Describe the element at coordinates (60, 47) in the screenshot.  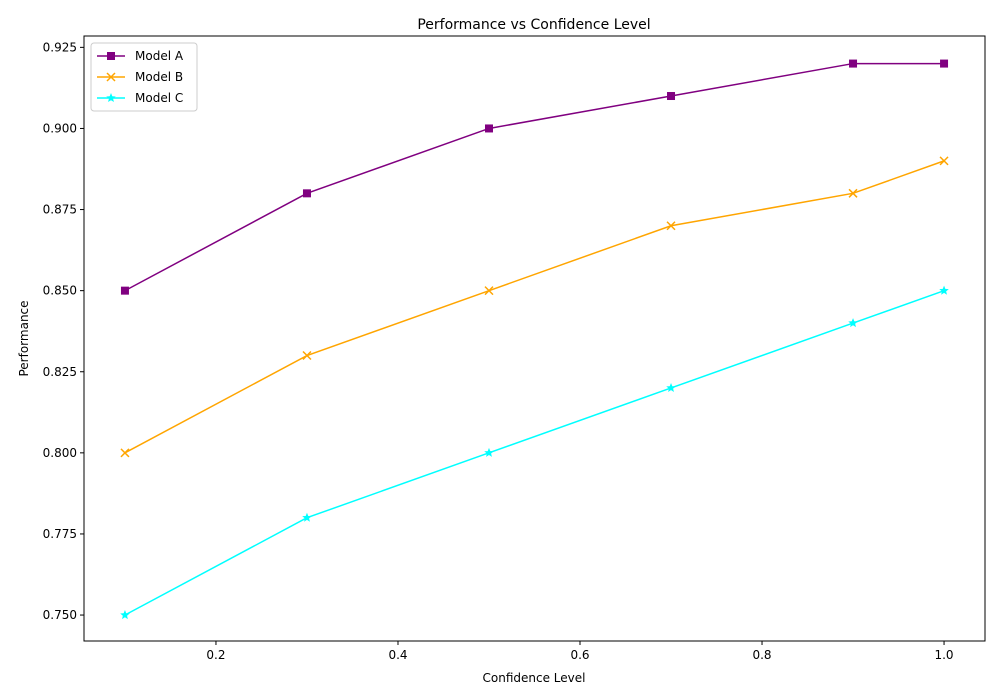
I see `y-tick-label: 0.925` at that location.